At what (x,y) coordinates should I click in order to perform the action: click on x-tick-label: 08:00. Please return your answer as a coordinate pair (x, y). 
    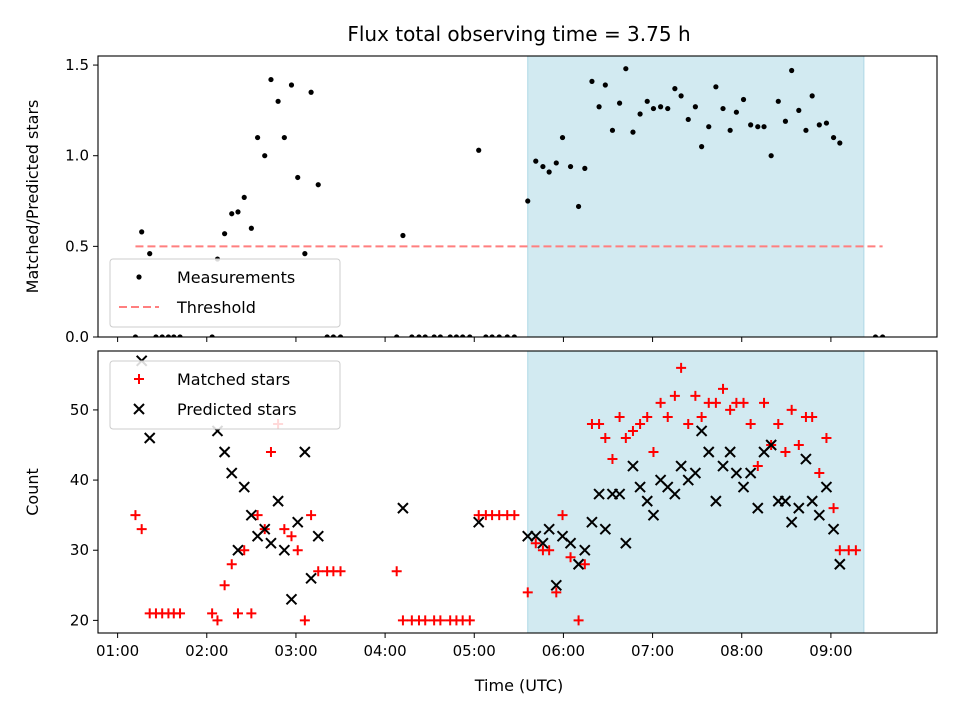
    Looking at the image, I should click on (741, 651).